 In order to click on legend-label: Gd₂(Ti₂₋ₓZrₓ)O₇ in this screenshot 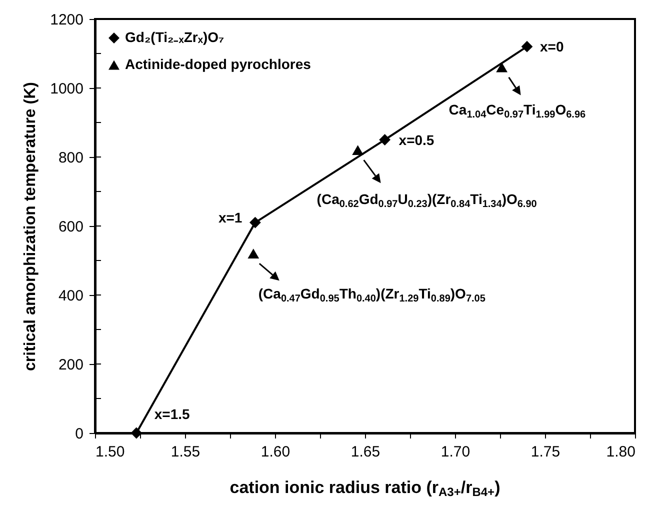, I will do `click(174, 37)`.